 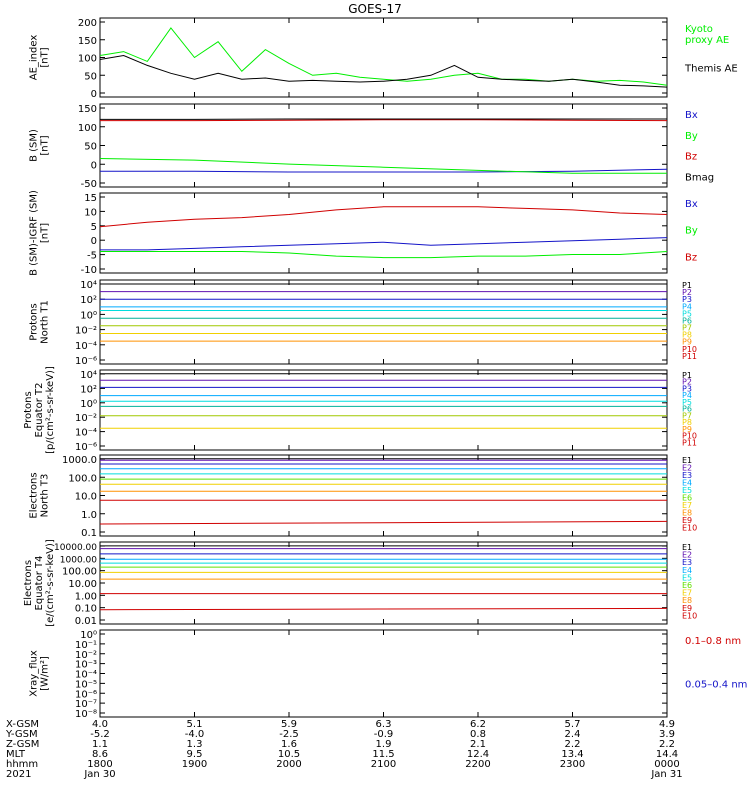 I want to click on y-axis-label: B (SM)-IGRF (SM) [nT], so click(x=40, y=233).